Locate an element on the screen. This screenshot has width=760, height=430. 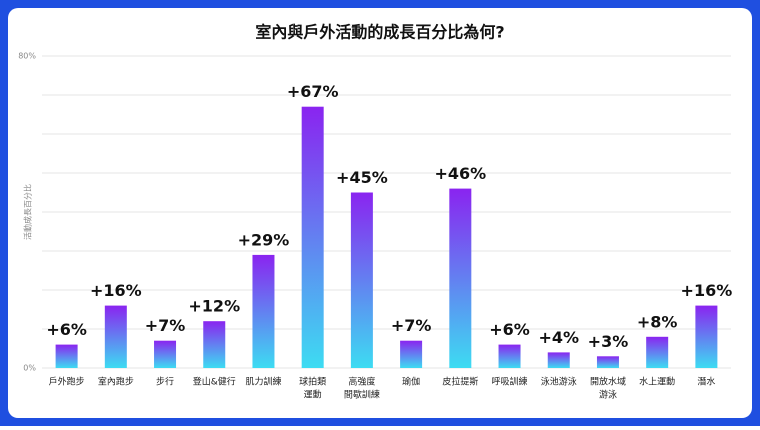
x-tick-label: 呼吸訓練 is located at coordinates (510, 382).